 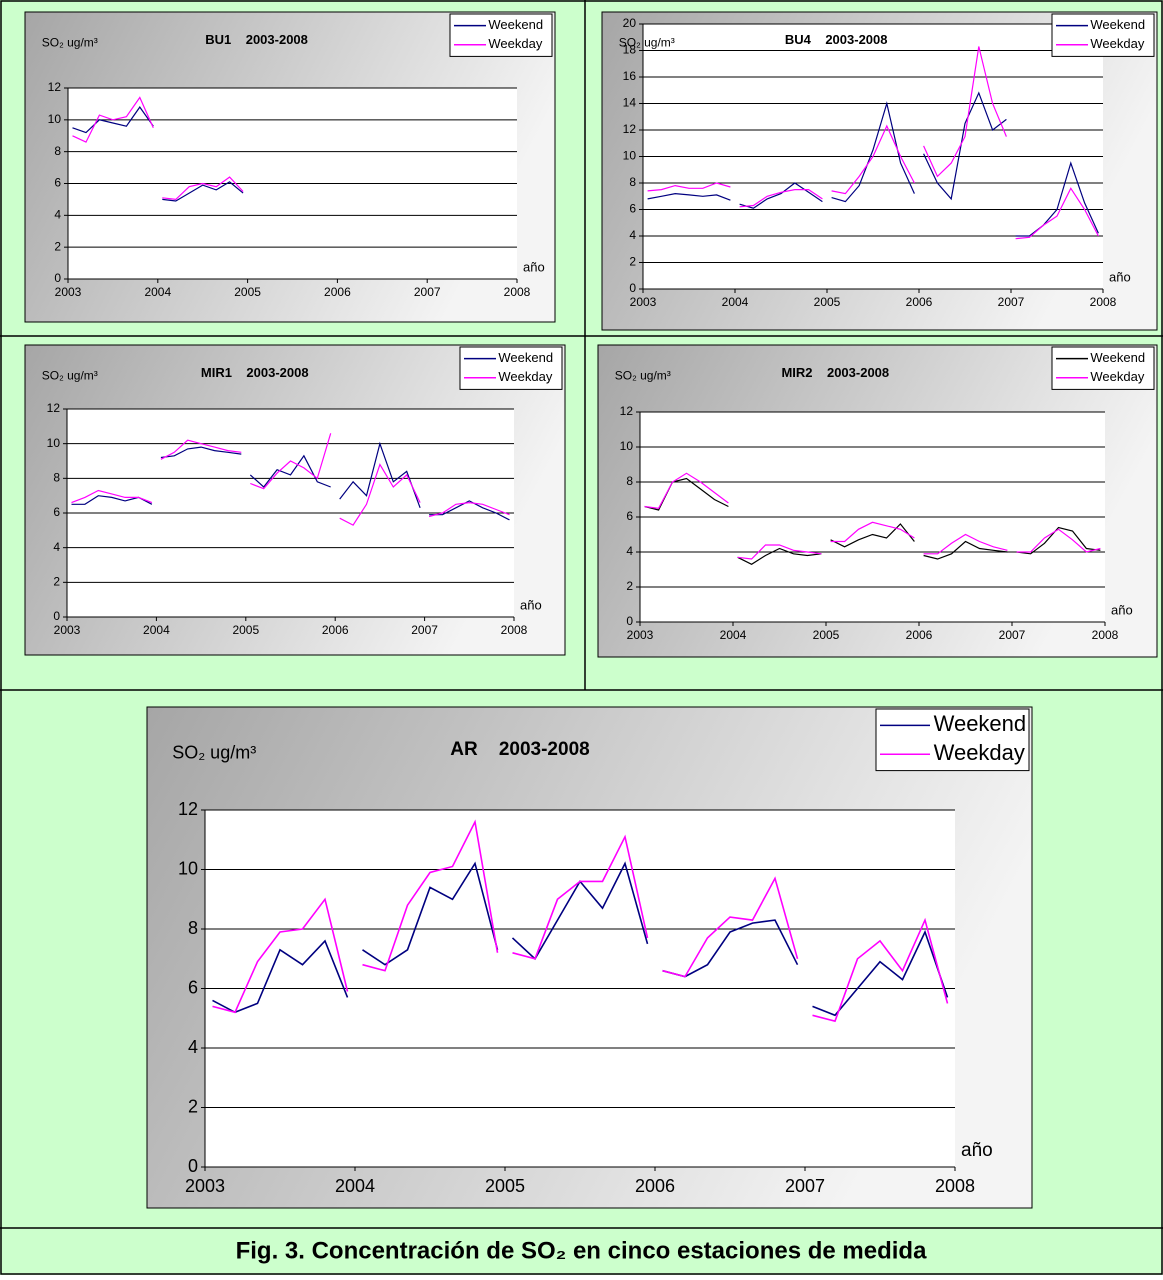 What do you see at coordinates (630, 76) in the screenshot?
I see `y-tick-label: 16` at bounding box center [630, 76].